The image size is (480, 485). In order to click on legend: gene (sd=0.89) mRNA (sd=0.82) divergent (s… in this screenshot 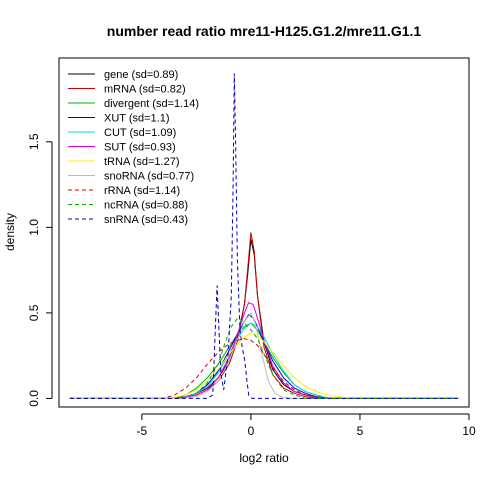, I will do `click(133, 147)`.